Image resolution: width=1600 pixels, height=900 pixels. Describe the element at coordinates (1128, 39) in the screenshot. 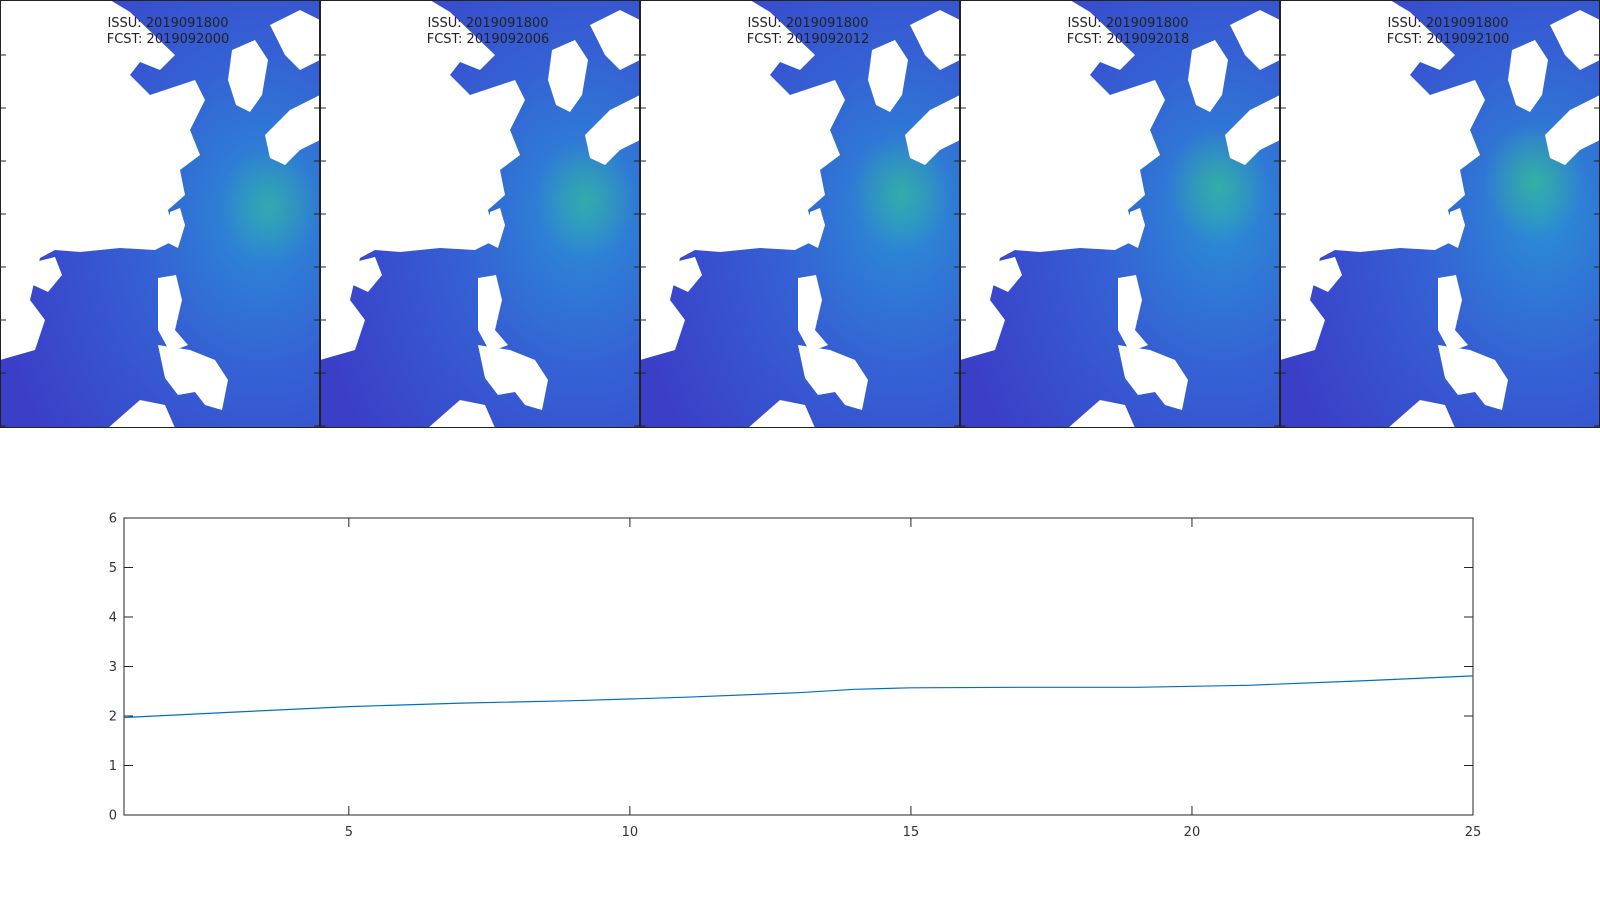

I see `panel-forecast-label: FCST: 2019092018` at that location.